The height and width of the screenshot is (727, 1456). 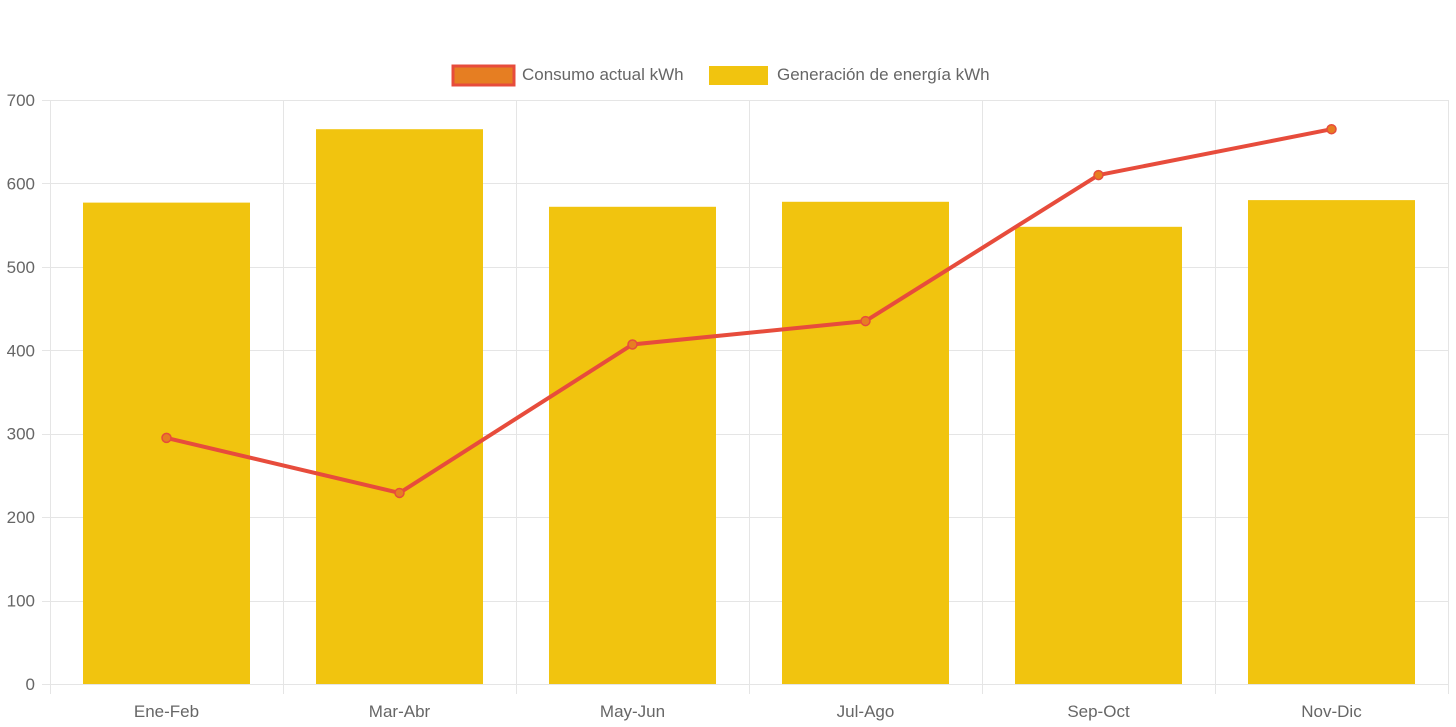 What do you see at coordinates (632, 445) in the screenshot?
I see `bar-may-jun` at bounding box center [632, 445].